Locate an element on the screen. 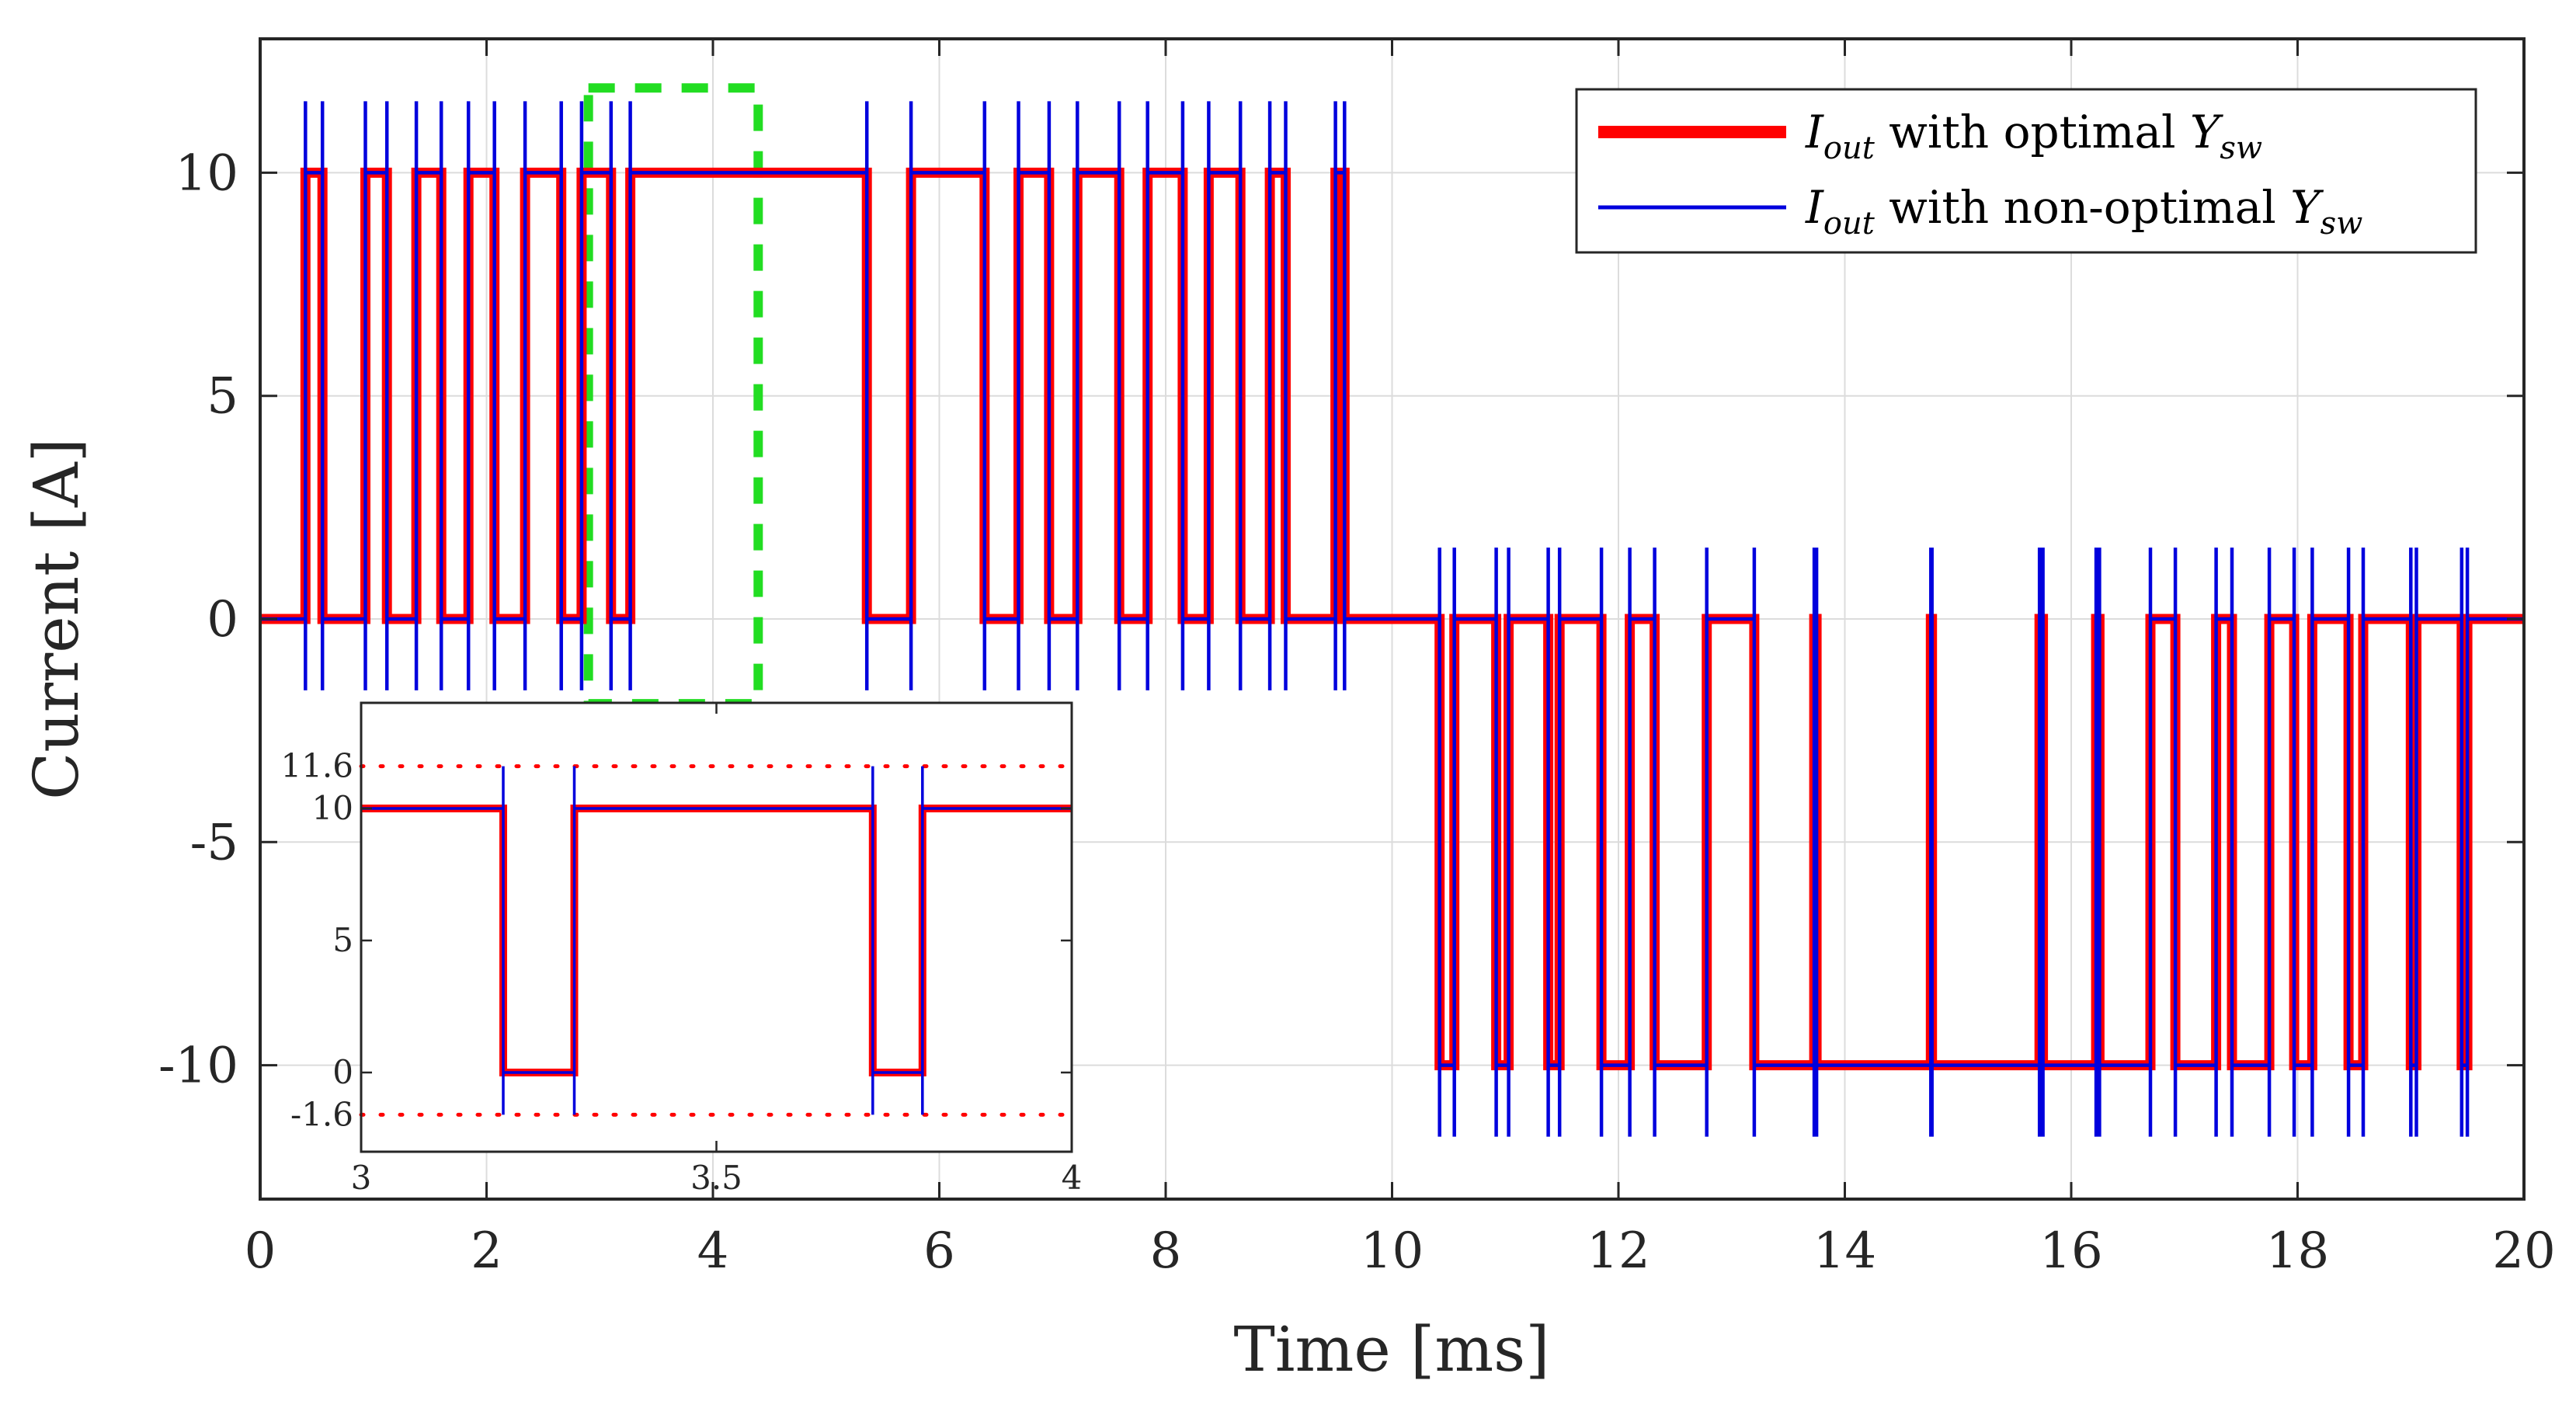  x-tick-label: 0 is located at coordinates (260, 1251).